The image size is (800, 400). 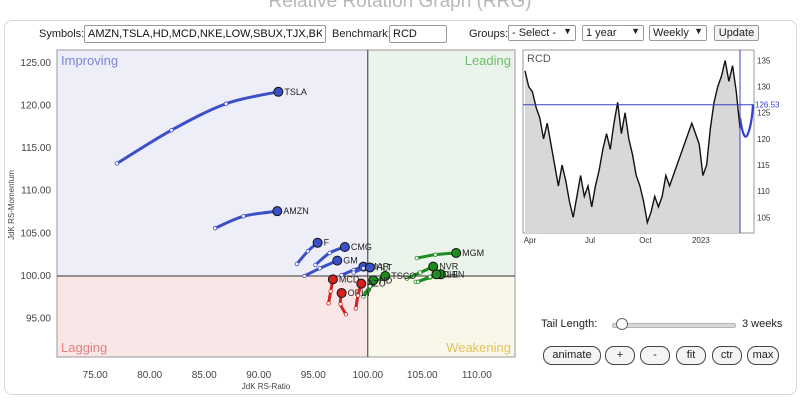 What do you see at coordinates (763, 165) in the screenshot?
I see `rcd-y-tick-label: 115` at bounding box center [763, 165].